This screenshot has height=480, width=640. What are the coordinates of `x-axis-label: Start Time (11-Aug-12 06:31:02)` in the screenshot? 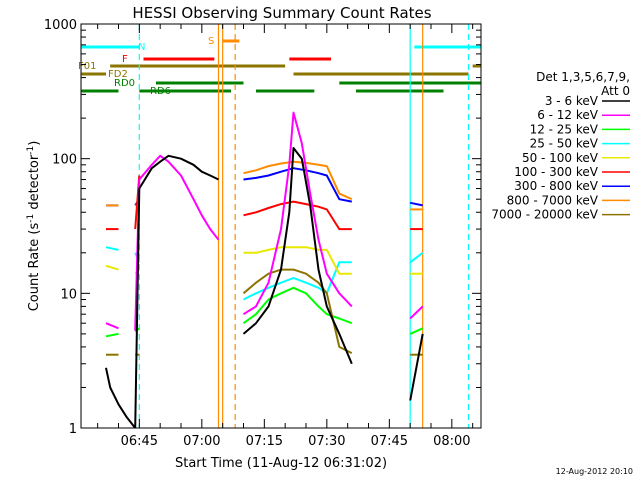 It's located at (281, 463).